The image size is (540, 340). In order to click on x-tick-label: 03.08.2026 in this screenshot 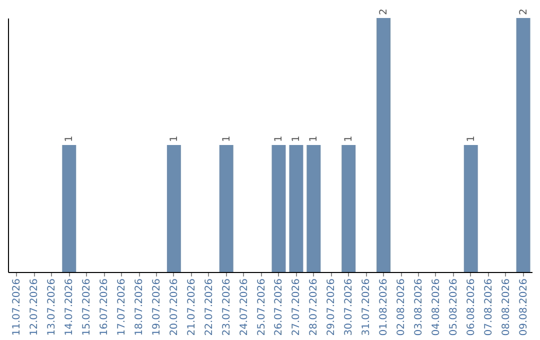, I will do `click(418, 307)`.